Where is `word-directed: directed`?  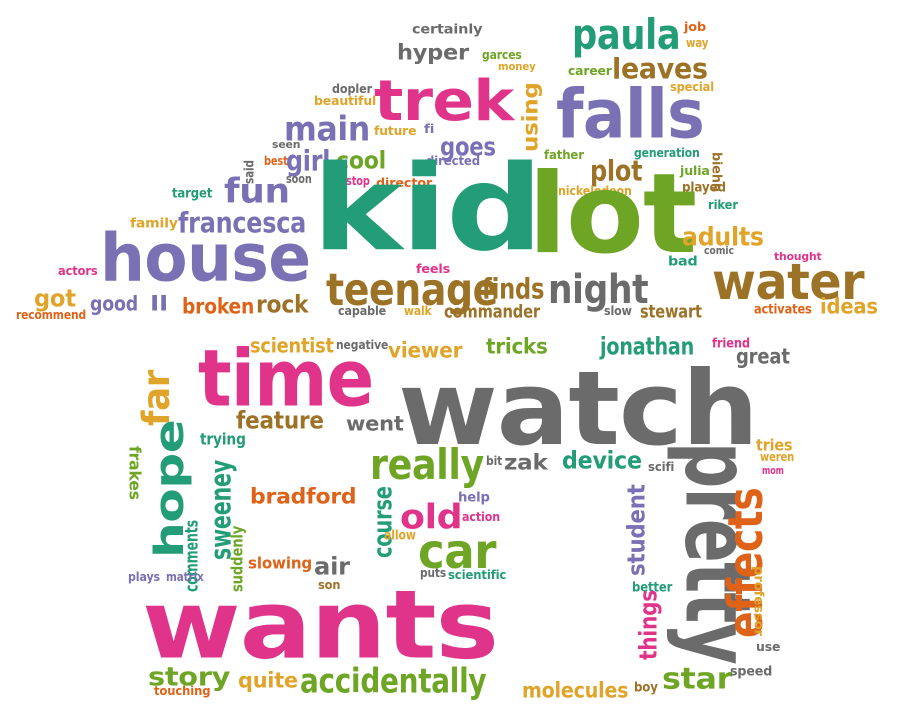
word-directed: directed is located at coordinates (453, 162).